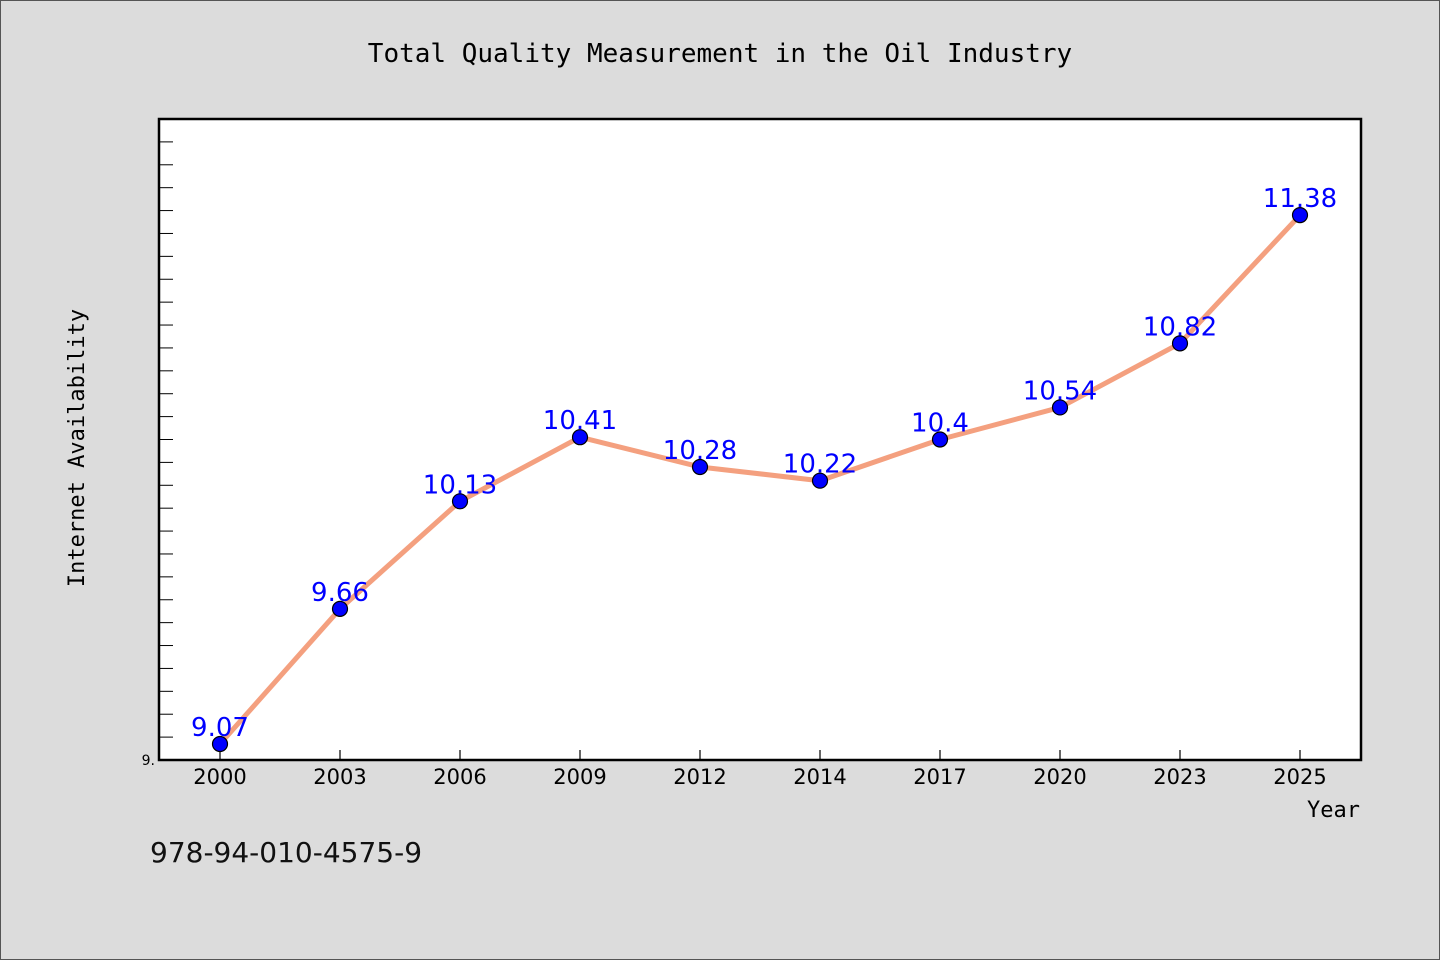  What do you see at coordinates (819, 777) in the screenshot?
I see `x-tick-label: 2014` at bounding box center [819, 777].